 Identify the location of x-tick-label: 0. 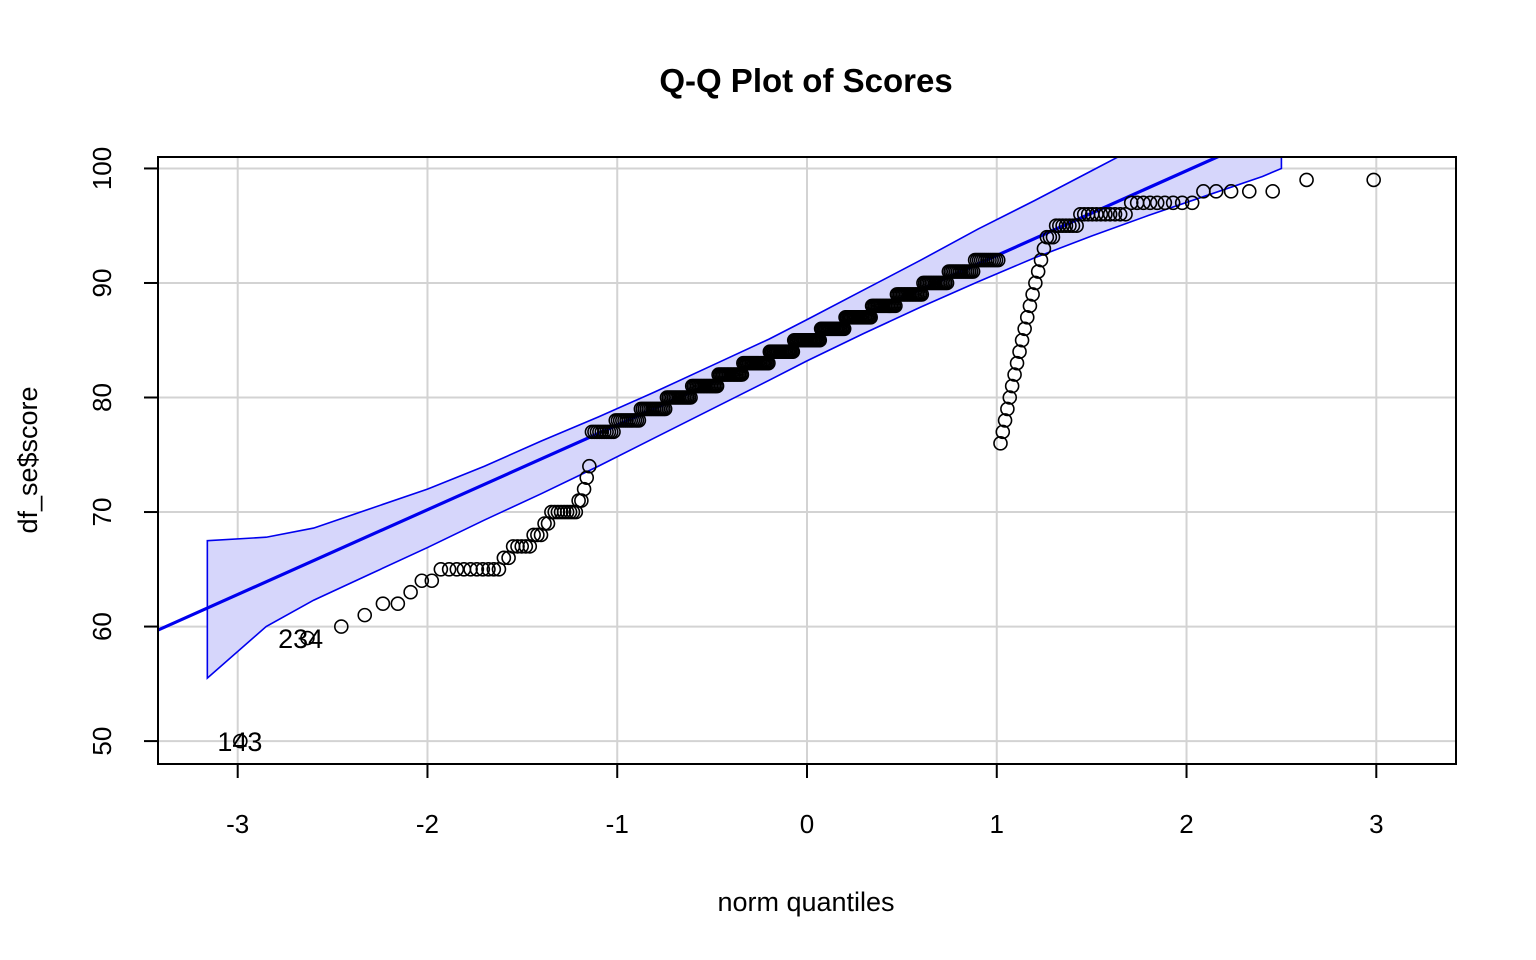
(807, 824).